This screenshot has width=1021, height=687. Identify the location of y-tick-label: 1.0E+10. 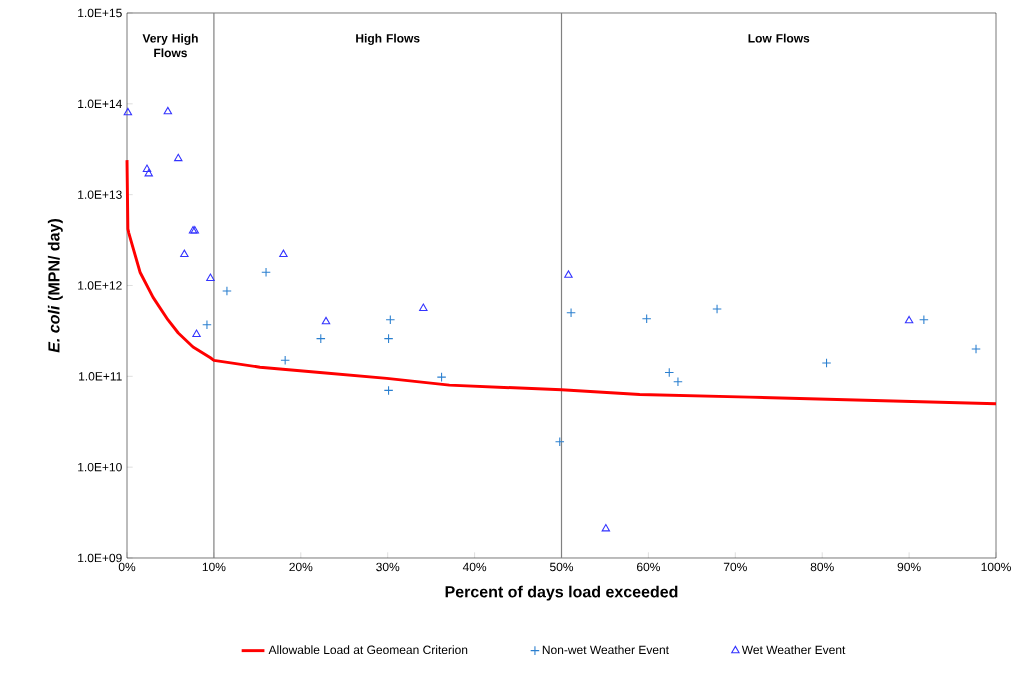
(100, 467).